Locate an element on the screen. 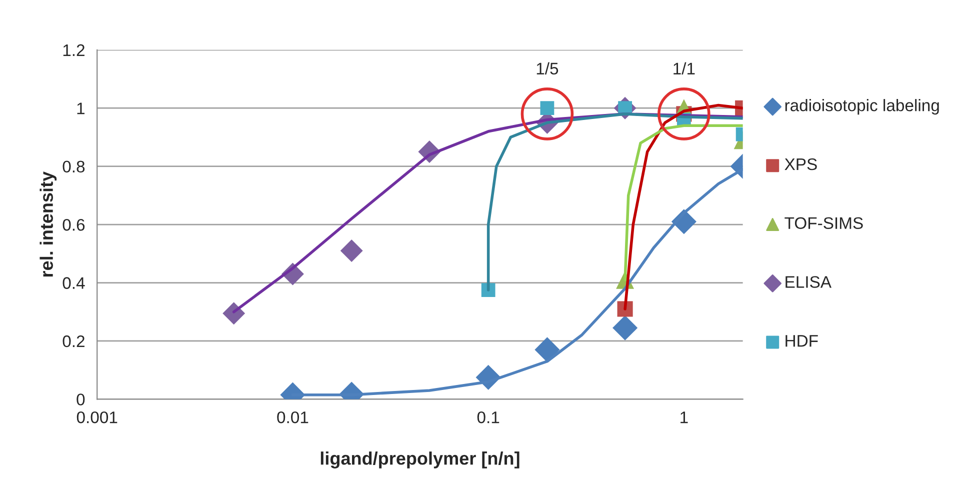 Image resolution: width=971 pixels, height=499 pixels. legend-label: TOF-SIMS is located at coordinates (823, 223).